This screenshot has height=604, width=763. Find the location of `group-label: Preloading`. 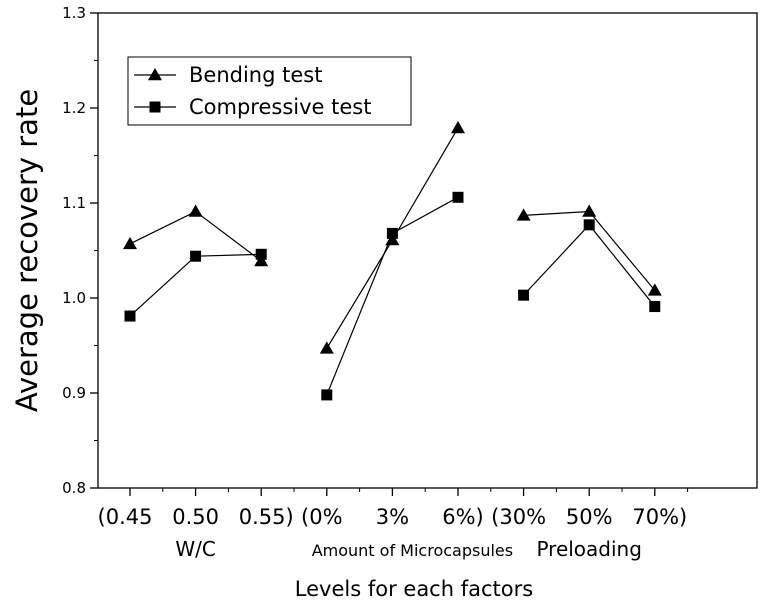

group-label: Preloading is located at coordinates (588, 549).